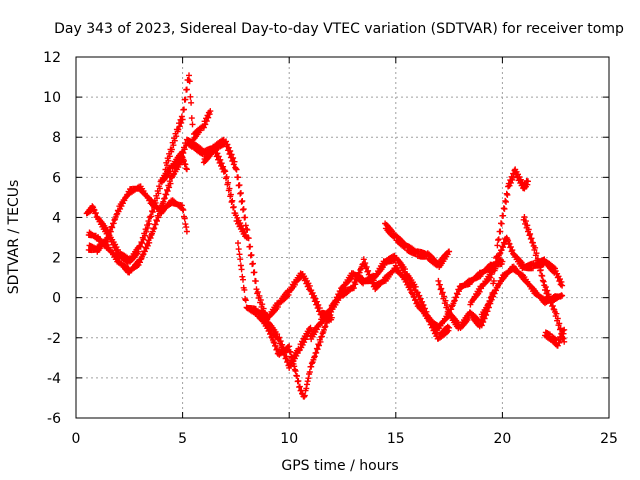 This screenshot has height=480, width=640. I want to click on x-tick-label: 5, so click(182, 439).